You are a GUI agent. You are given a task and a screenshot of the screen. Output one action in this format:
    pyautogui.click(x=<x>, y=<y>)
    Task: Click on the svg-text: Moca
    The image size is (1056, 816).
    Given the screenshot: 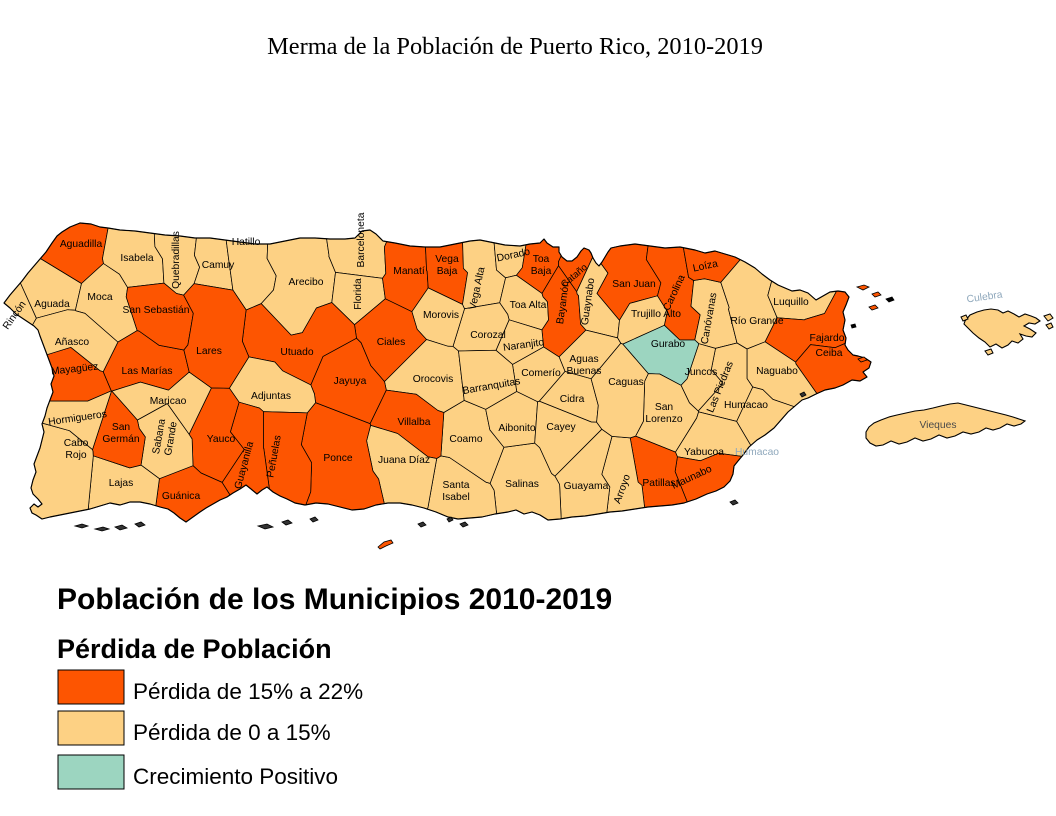 What is the action you would take?
    pyautogui.click(x=99, y=297)
    